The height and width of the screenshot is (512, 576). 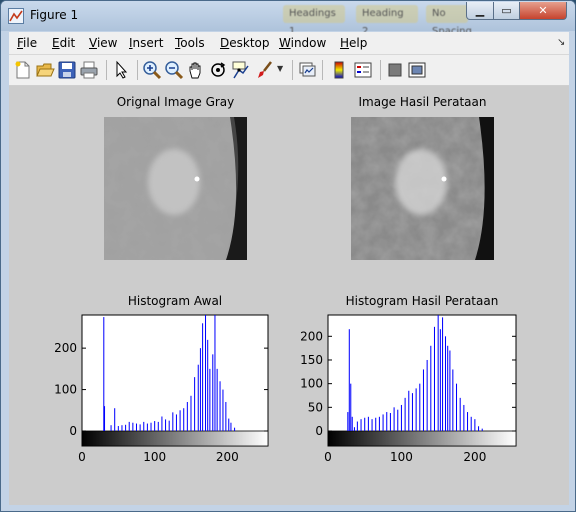 I want to click on background-tab: Heading 2, so click(x=387, y=21).